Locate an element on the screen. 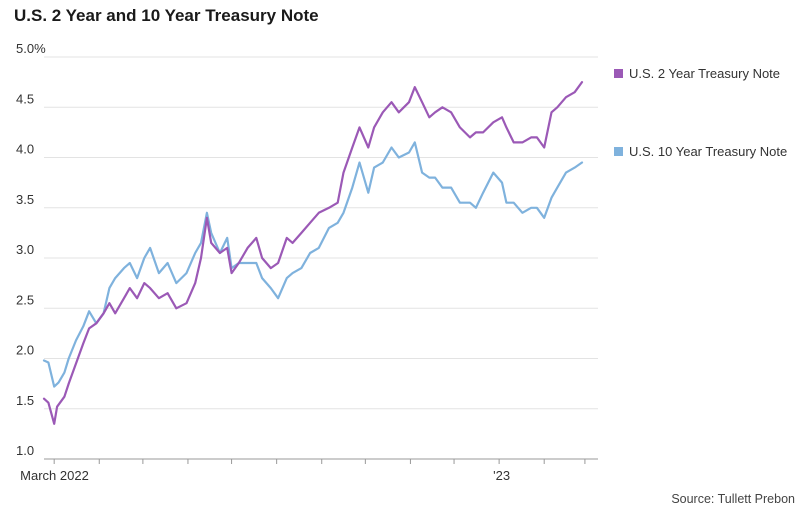  legend-label: U.S. 2 Year Treasury Note is located at coordinates (704, 73).